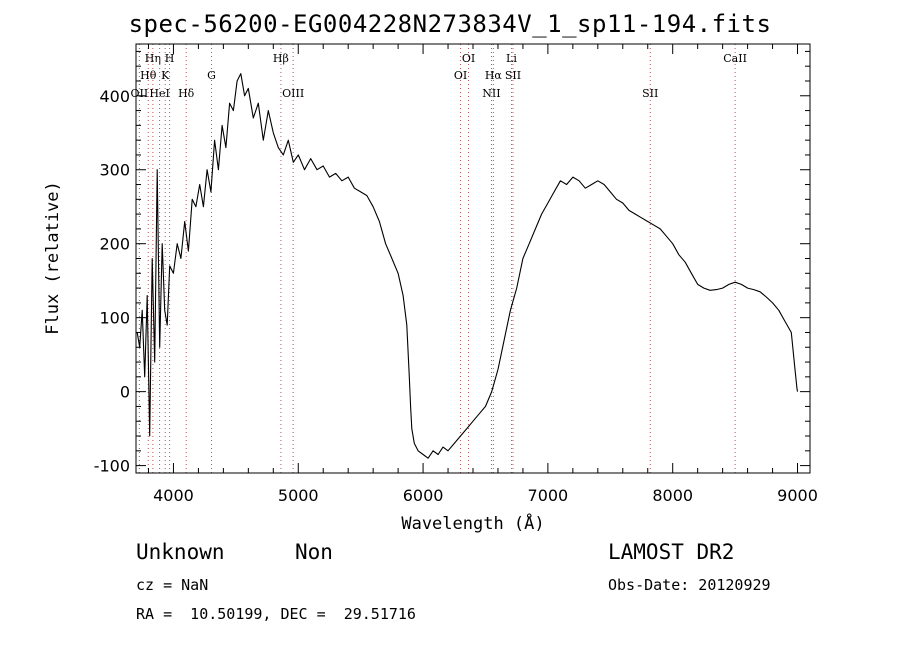 This screenshot has width=900, height=650. Describe the element at coordinates (170, 58) in the screenshot. I see `marker-label-5: H` at that location.